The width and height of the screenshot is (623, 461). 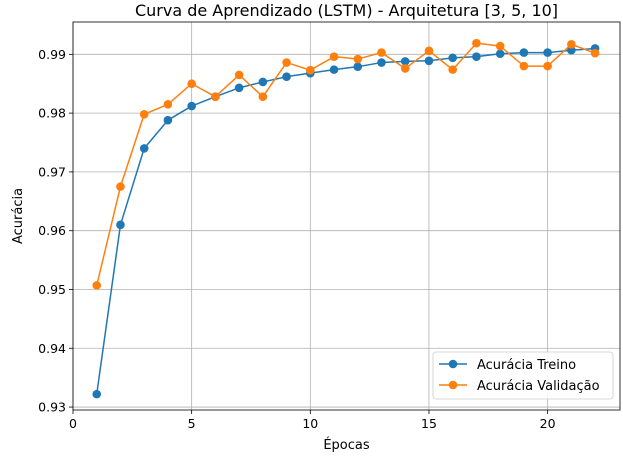 I want to click on x-tick-label: 5, so click(x=192, y=423).